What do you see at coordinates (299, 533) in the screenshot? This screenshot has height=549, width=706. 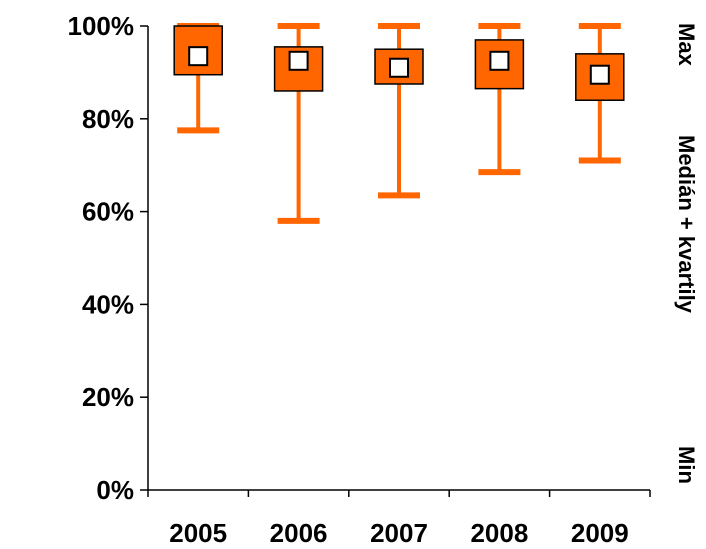 I see `x-tick-label: 2006` at bounding box center [299, 533].